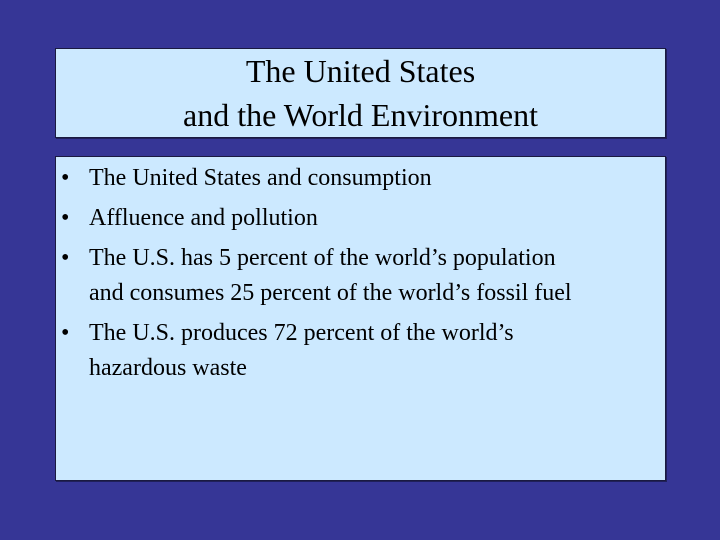 Image resolution: width=720 pixels, height=540 pixels. What do you see at coordinates (360, 71) in the screenshot?
I see `title-line: The United States` at bounding box center [360, 71].